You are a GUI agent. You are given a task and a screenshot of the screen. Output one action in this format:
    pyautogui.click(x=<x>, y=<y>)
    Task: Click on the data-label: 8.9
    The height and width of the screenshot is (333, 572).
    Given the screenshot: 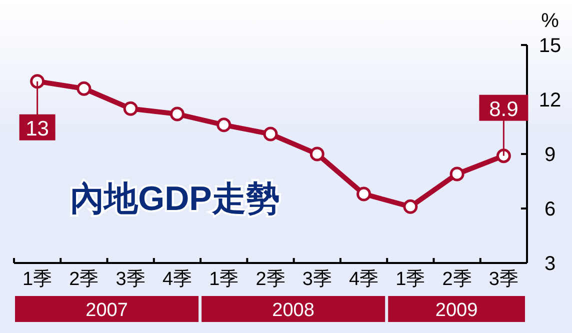 What is the action you would take?
    pyautogui.click(x=503, y=109)
    